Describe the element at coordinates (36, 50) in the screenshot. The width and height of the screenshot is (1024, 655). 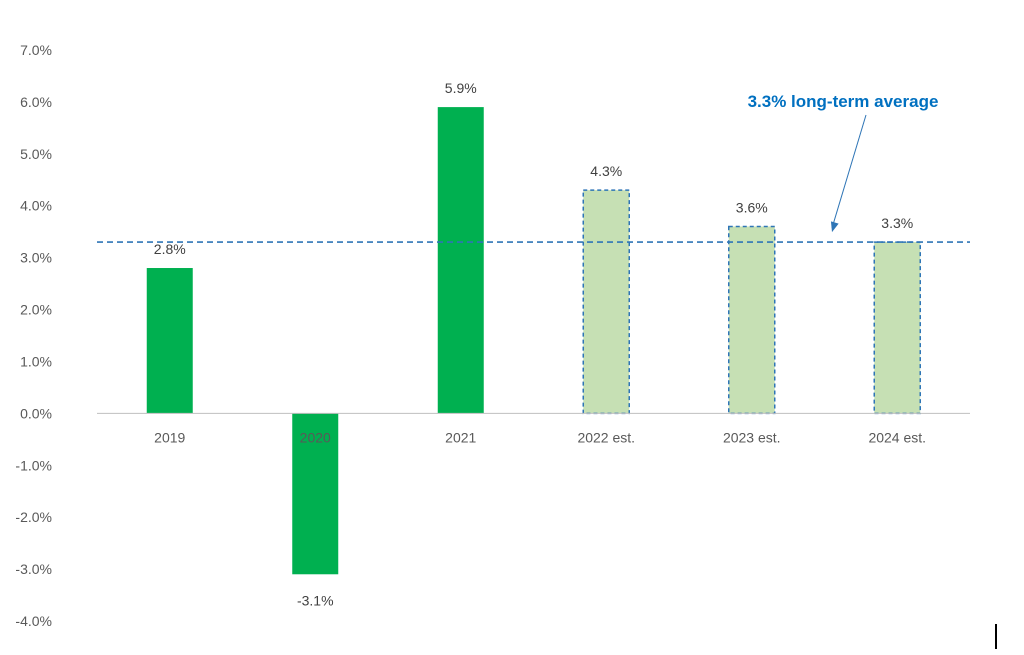
I see `y-tick-label: 7.0%` at that location.